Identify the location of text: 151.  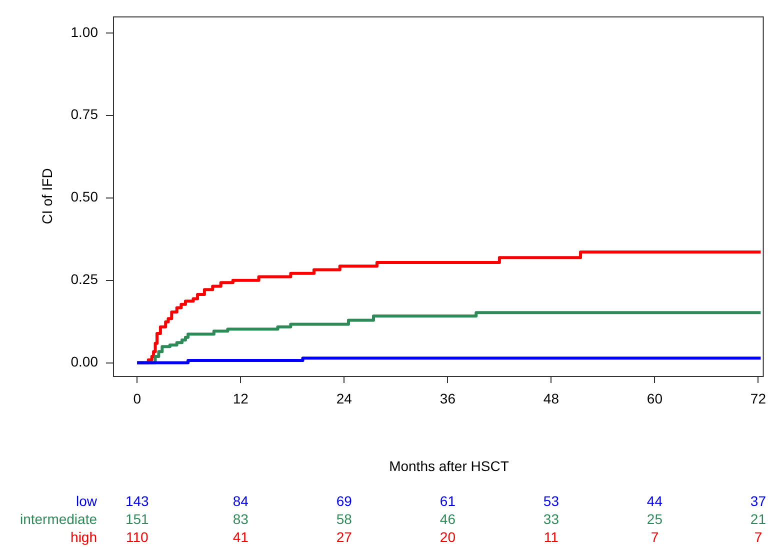
(137, 518).